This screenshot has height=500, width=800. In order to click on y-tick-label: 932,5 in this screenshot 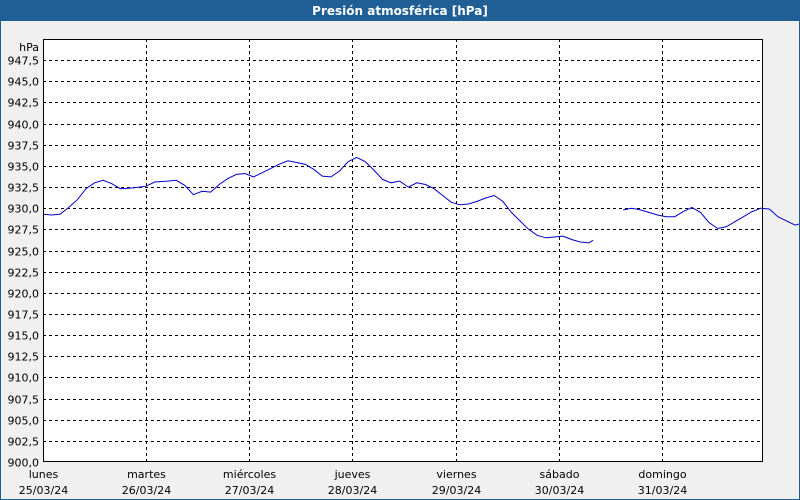, I will do `click(24, 188)`.